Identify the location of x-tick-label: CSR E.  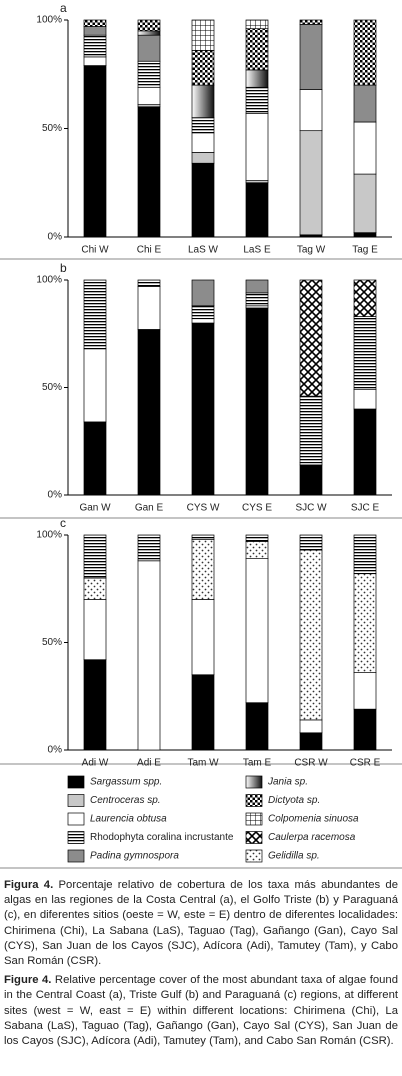
(365, 763).